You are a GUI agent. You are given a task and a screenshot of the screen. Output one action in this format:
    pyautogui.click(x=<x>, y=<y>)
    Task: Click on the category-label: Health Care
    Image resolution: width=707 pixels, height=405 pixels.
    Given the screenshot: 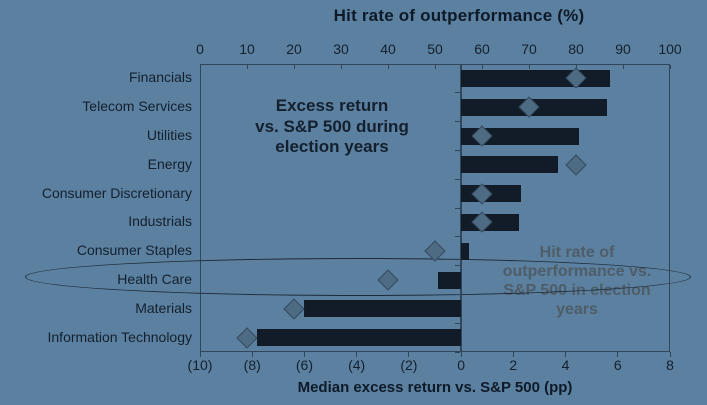 What is the action you would take?
    pyautogui.click(x=154, y=279)
    